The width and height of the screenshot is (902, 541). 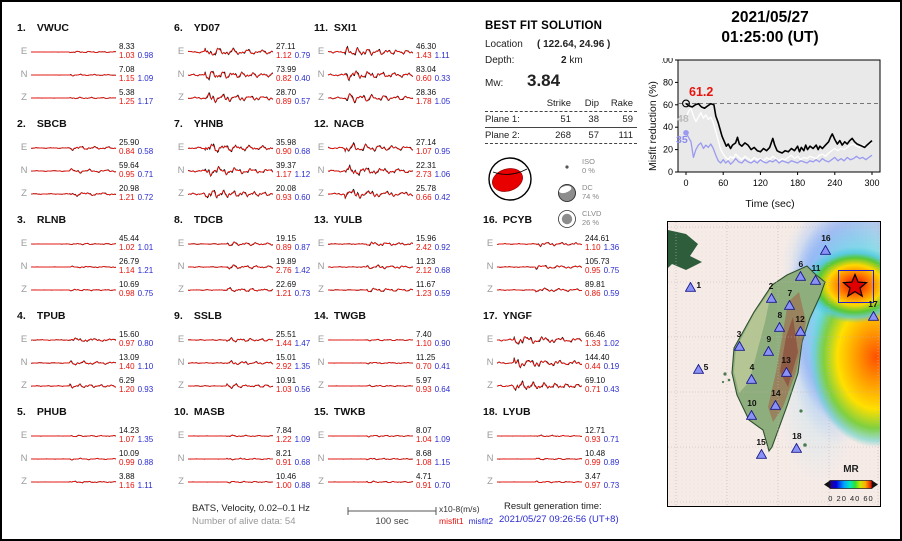 I want to click on misfit2-value: 1.17, so click(x=145, y=101).